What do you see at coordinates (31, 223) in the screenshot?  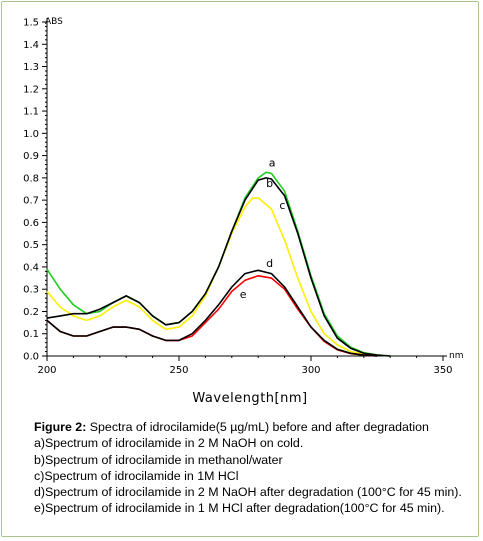 I see `y-tick-label: 0.6` at bounding box center [31, 223].